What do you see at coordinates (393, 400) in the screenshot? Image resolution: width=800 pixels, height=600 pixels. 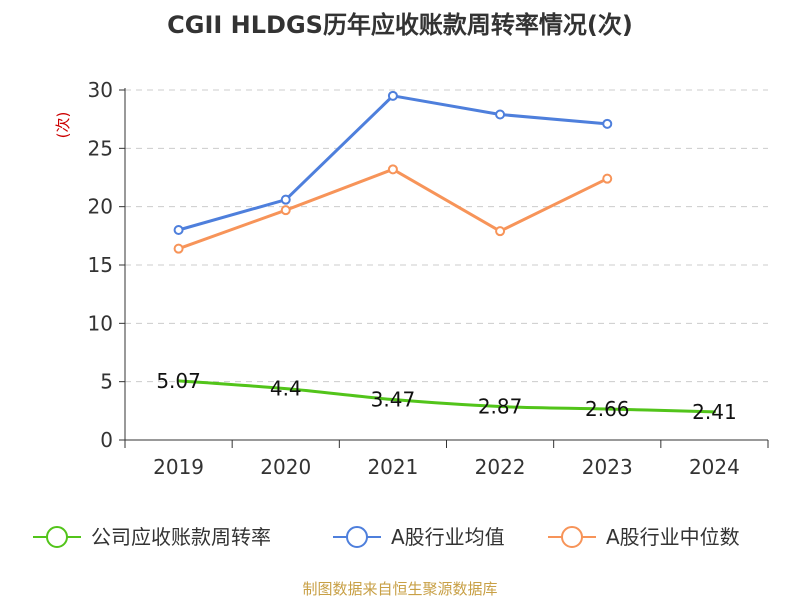 I see `data-label: 3.47` at bounding box center [393, 400].